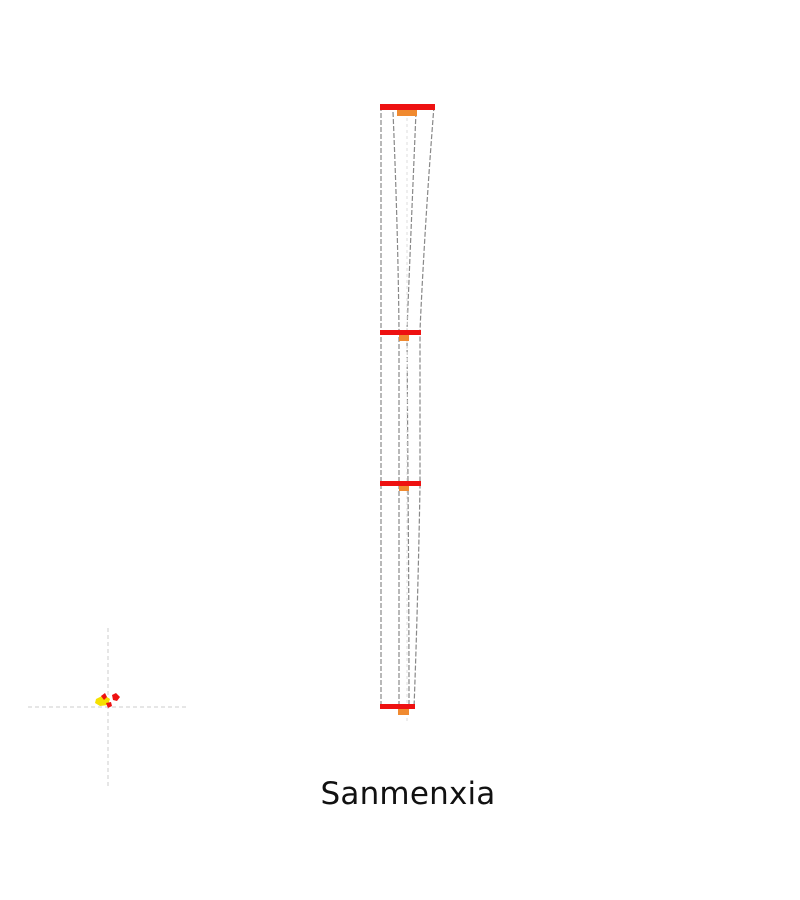 This screenshot has width=800, height=900. I want to click on red-bar-bottom, so click(397, 706).